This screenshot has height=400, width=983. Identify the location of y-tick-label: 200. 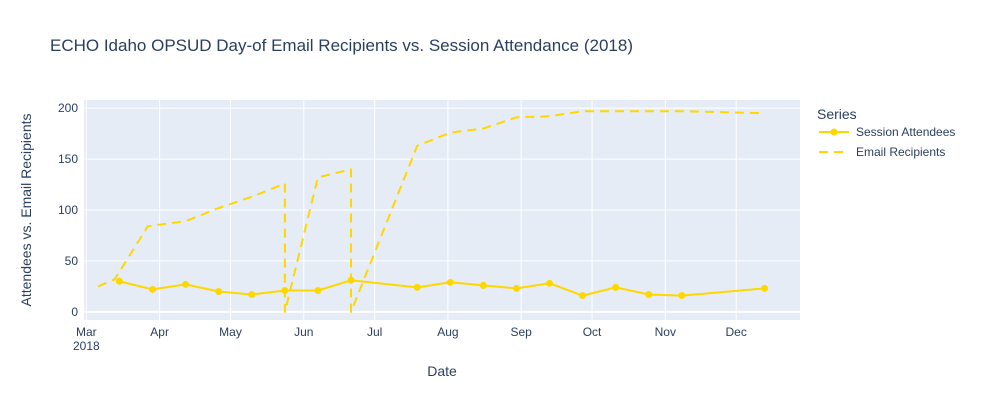
(68, 108).